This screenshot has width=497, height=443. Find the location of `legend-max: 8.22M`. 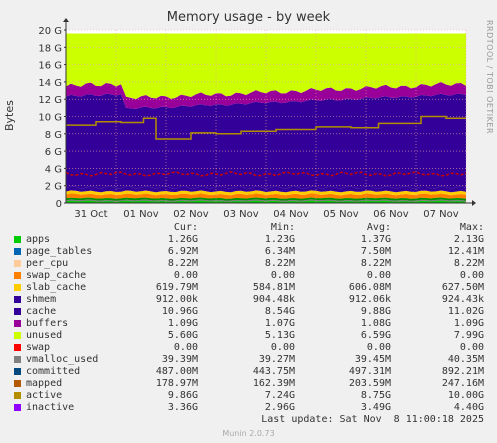

legend-max: 8.22M is located at coordinates (468, 263).